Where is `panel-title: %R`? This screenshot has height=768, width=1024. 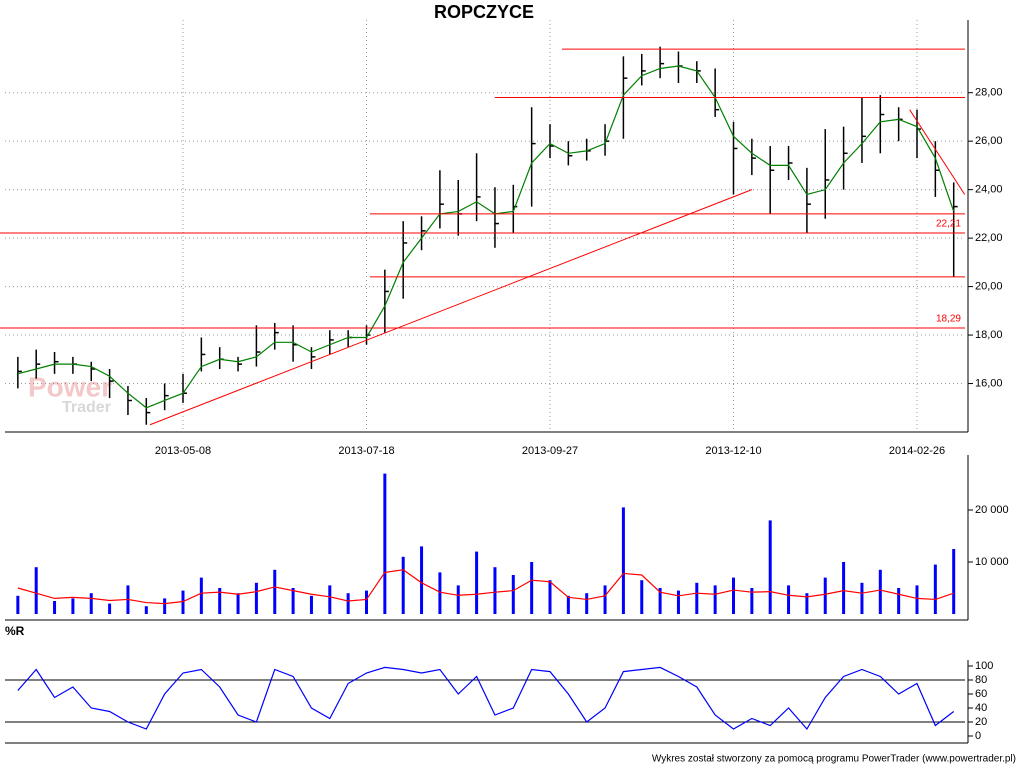 panel-title: %R is located at coordinates (15, 631).